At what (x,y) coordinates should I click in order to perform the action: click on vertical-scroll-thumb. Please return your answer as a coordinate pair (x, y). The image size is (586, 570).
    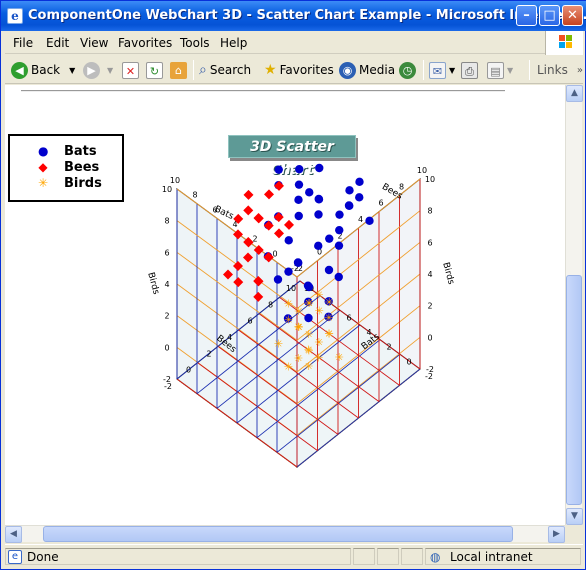
    Looking at the image, I should click on (574, 390).